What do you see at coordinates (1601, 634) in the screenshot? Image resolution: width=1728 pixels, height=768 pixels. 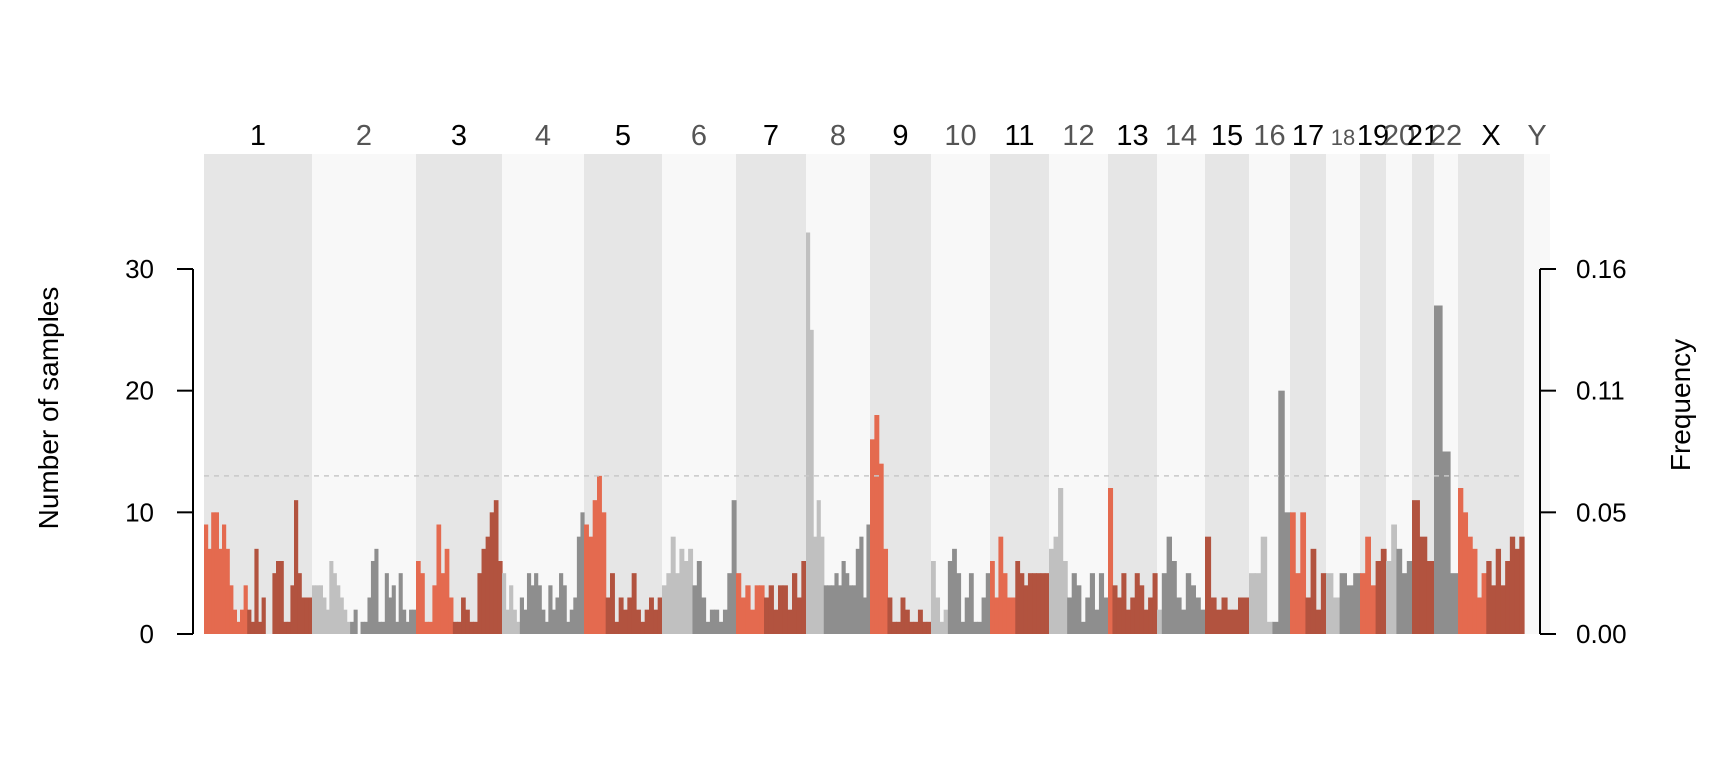 I see `right-tick-label: 0.00` at bounding box center [1601, 634].